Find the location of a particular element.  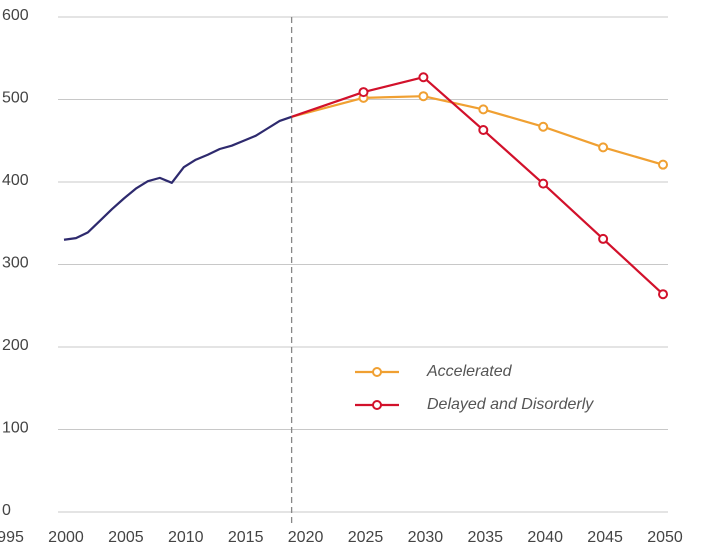

y-tick-label: 400 is located at coordinates (15, 180).